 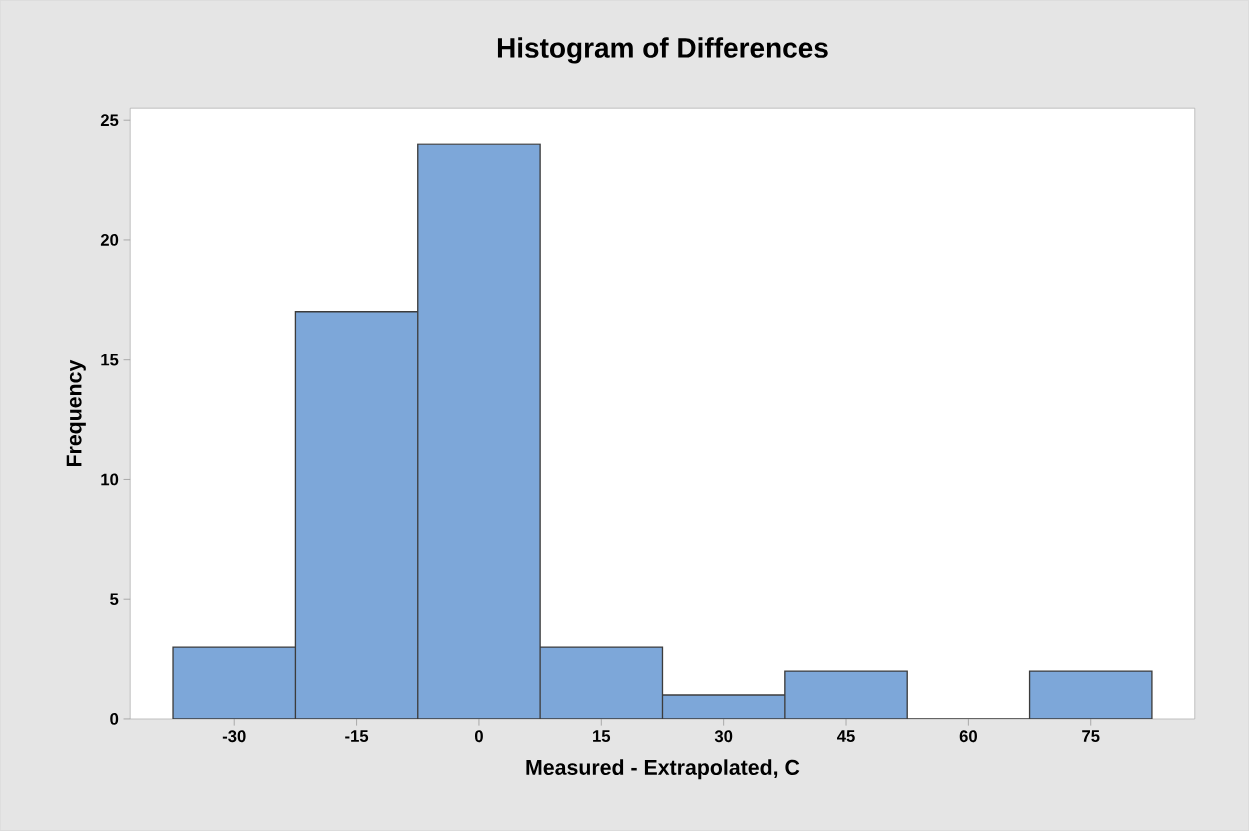 I want to click on y-axis-title: Frequency, so click(x=76, y=412).